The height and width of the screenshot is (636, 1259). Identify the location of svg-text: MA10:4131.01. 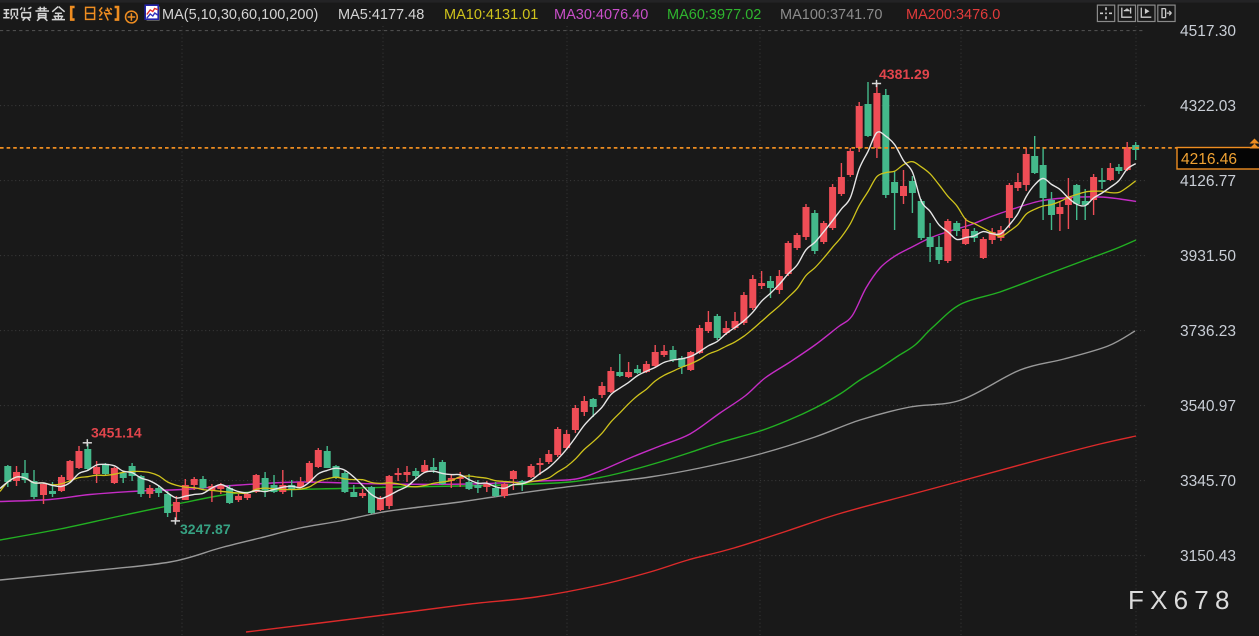
(491, 15).